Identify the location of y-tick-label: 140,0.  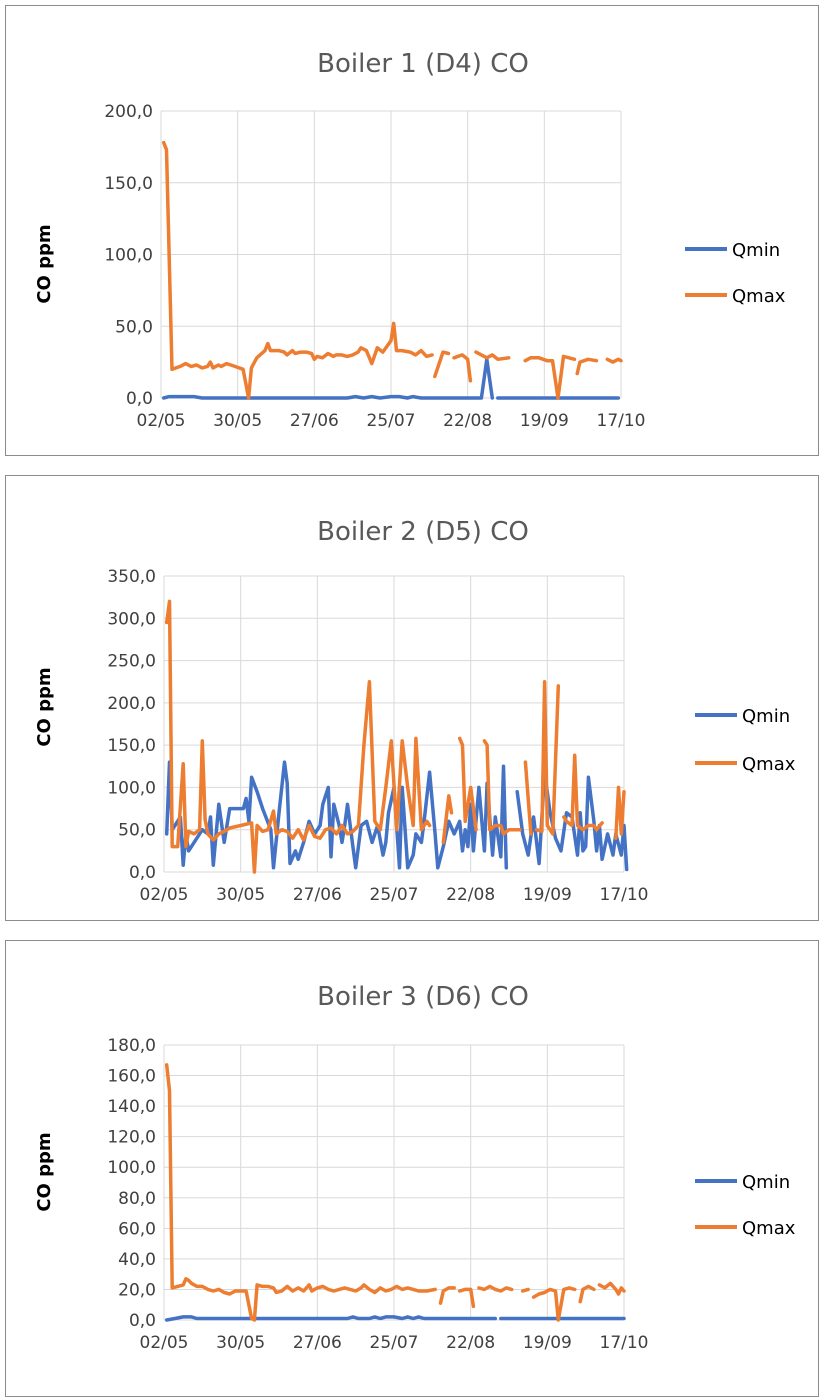
(131, 1107).